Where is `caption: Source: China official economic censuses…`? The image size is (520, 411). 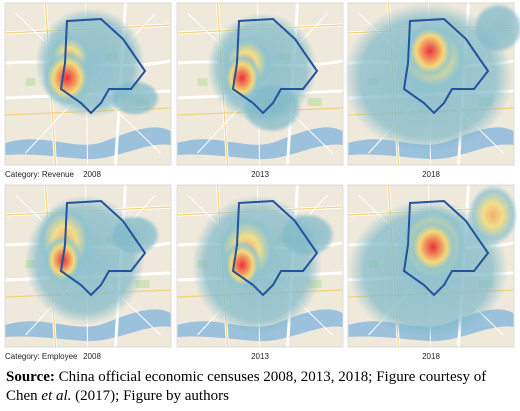 caption: Source: China official economic censuses… is located at coordinates (261, 387).